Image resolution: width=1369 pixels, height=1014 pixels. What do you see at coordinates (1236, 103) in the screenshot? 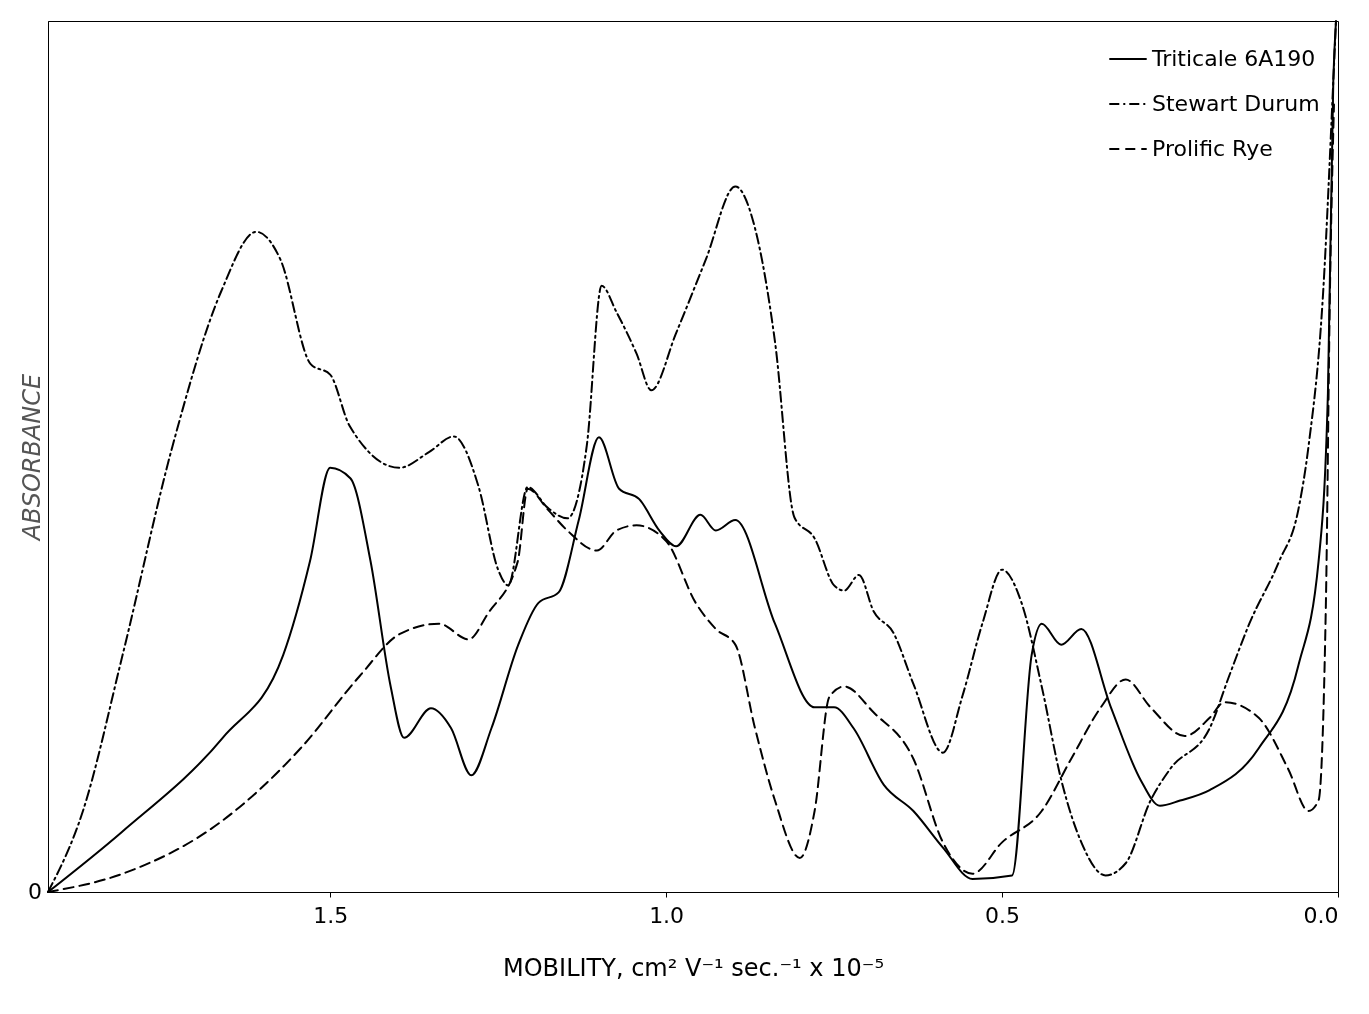
I see `legend-label: Stewart Durum` at bounding box center [1236, 103].